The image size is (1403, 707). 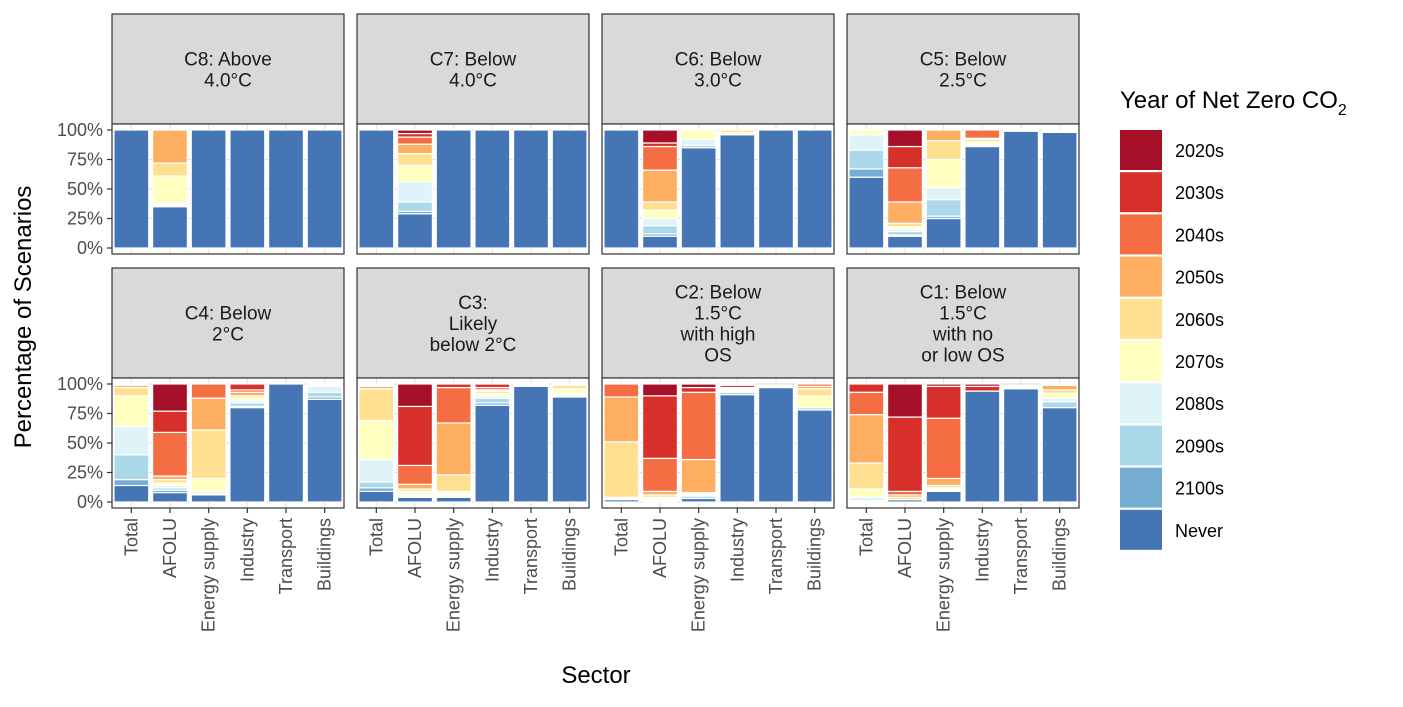 What do you see at coordinates (1172, 361) in the screenshot?
I see `legend-item: 2070s` at bounding box center [1172, 361].